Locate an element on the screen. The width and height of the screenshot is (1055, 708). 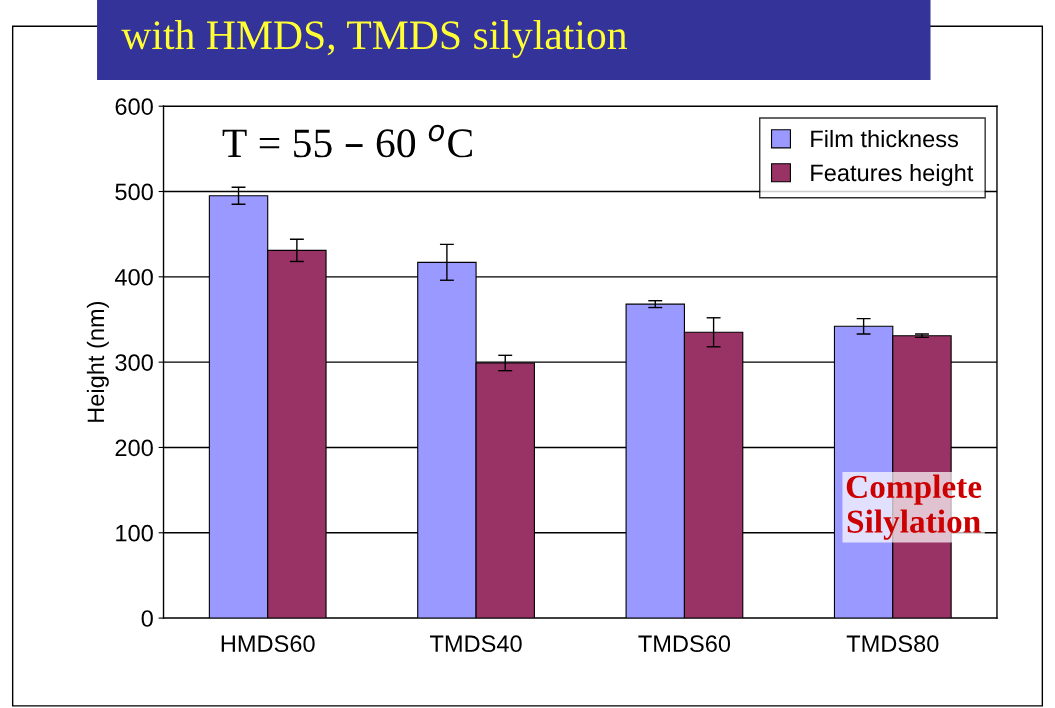
y-tick-label: 100 is located at coordinates (134, 533).